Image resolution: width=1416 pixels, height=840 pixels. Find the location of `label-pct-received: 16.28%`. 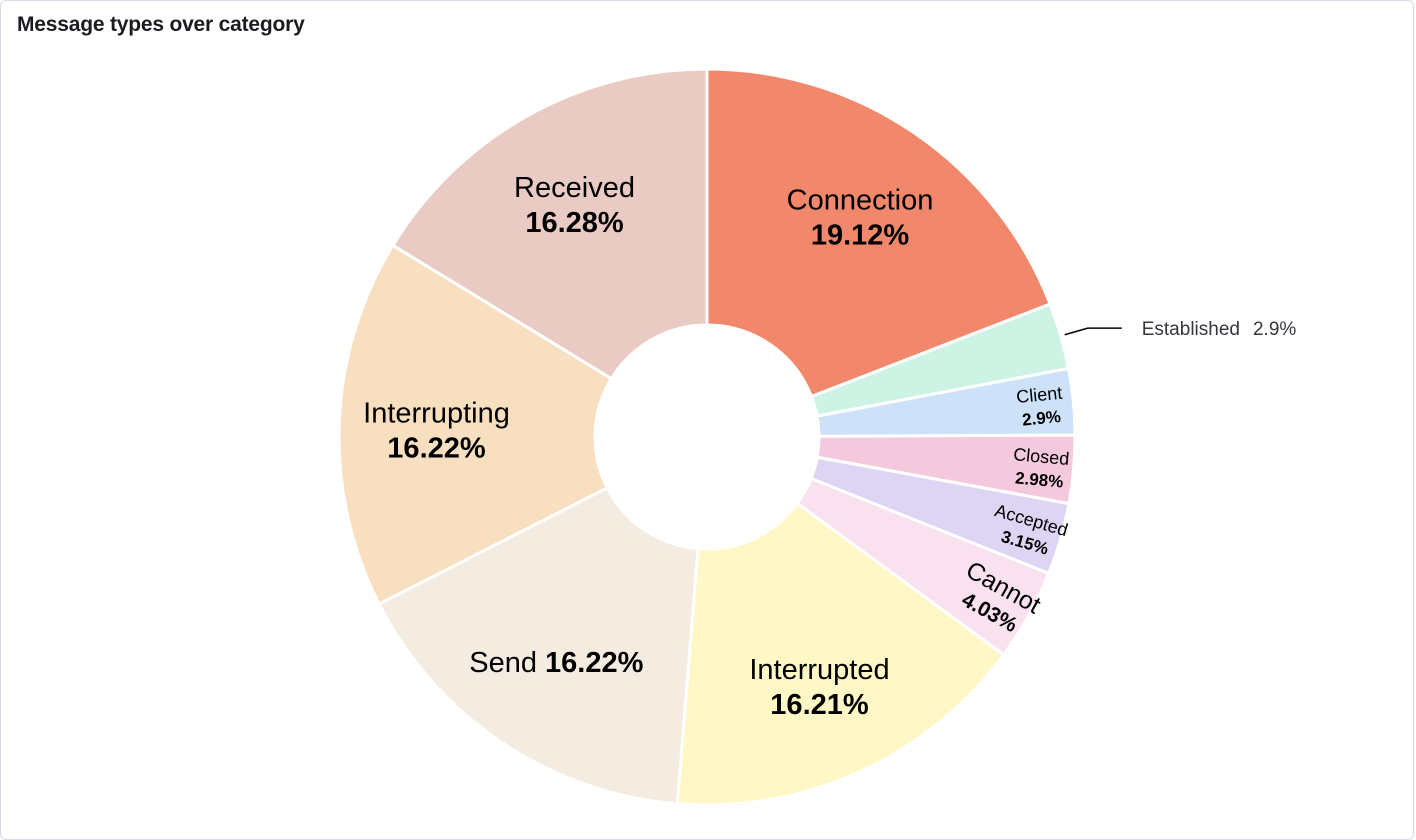

label-pct-received: 16.28% is located at coordinates (574, 223).